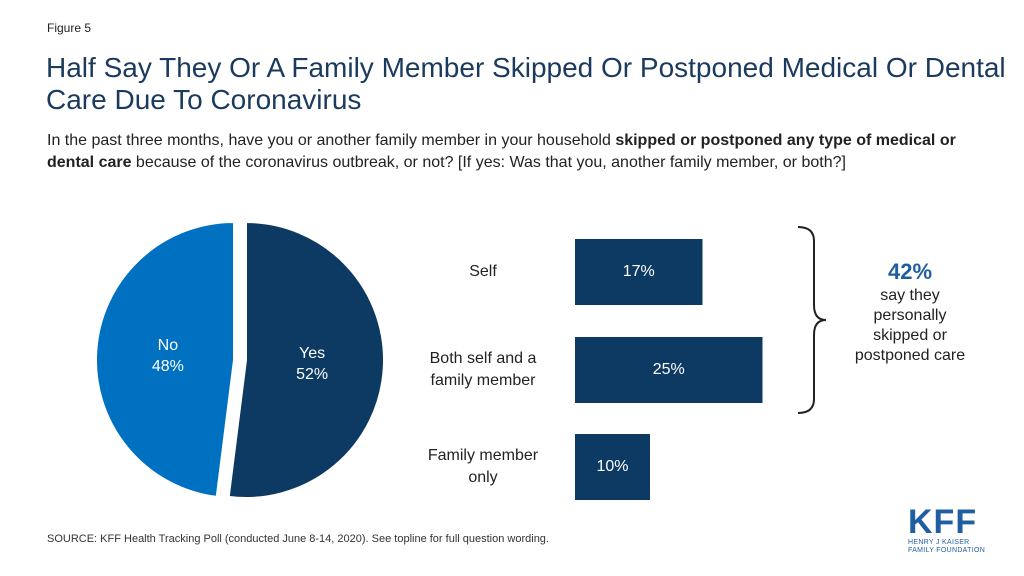 The image size is (1024, 576). Describe the element at coordinates (943, 522) in the screenshot. I see `logo-wordmark: KFF` at that location.